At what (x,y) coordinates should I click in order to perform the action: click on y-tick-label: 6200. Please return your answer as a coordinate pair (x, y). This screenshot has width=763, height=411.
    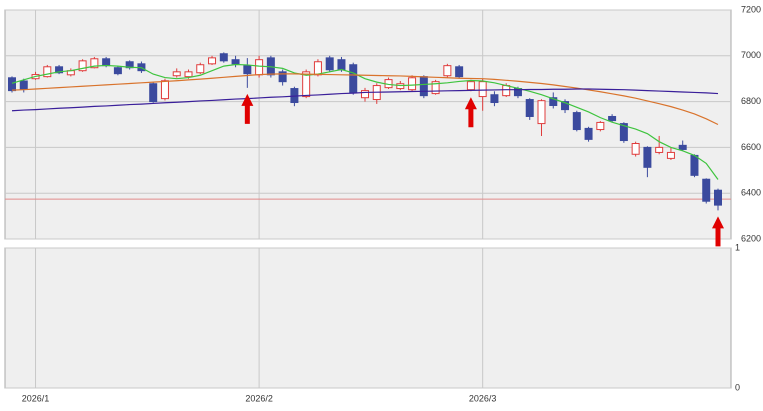
    Looking at the image, I should click on (751, 238).